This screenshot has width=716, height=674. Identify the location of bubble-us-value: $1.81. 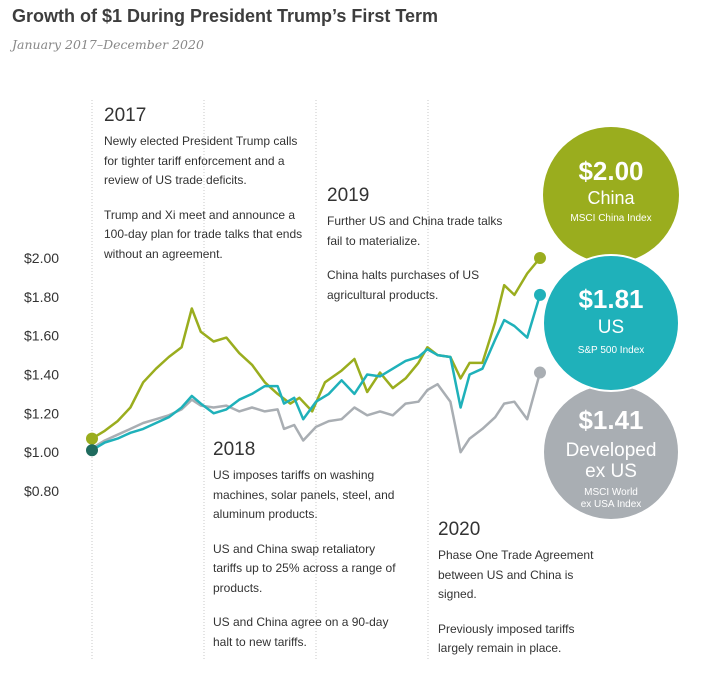
(610, 299).